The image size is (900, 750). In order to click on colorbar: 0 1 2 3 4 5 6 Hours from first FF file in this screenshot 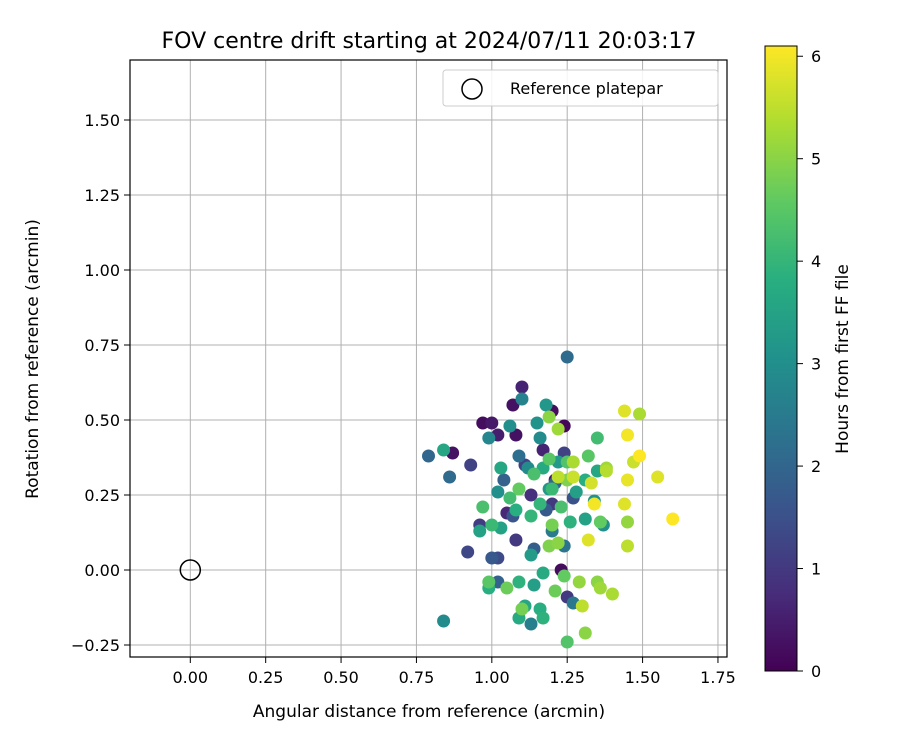, I will do `click(808, 363)`.